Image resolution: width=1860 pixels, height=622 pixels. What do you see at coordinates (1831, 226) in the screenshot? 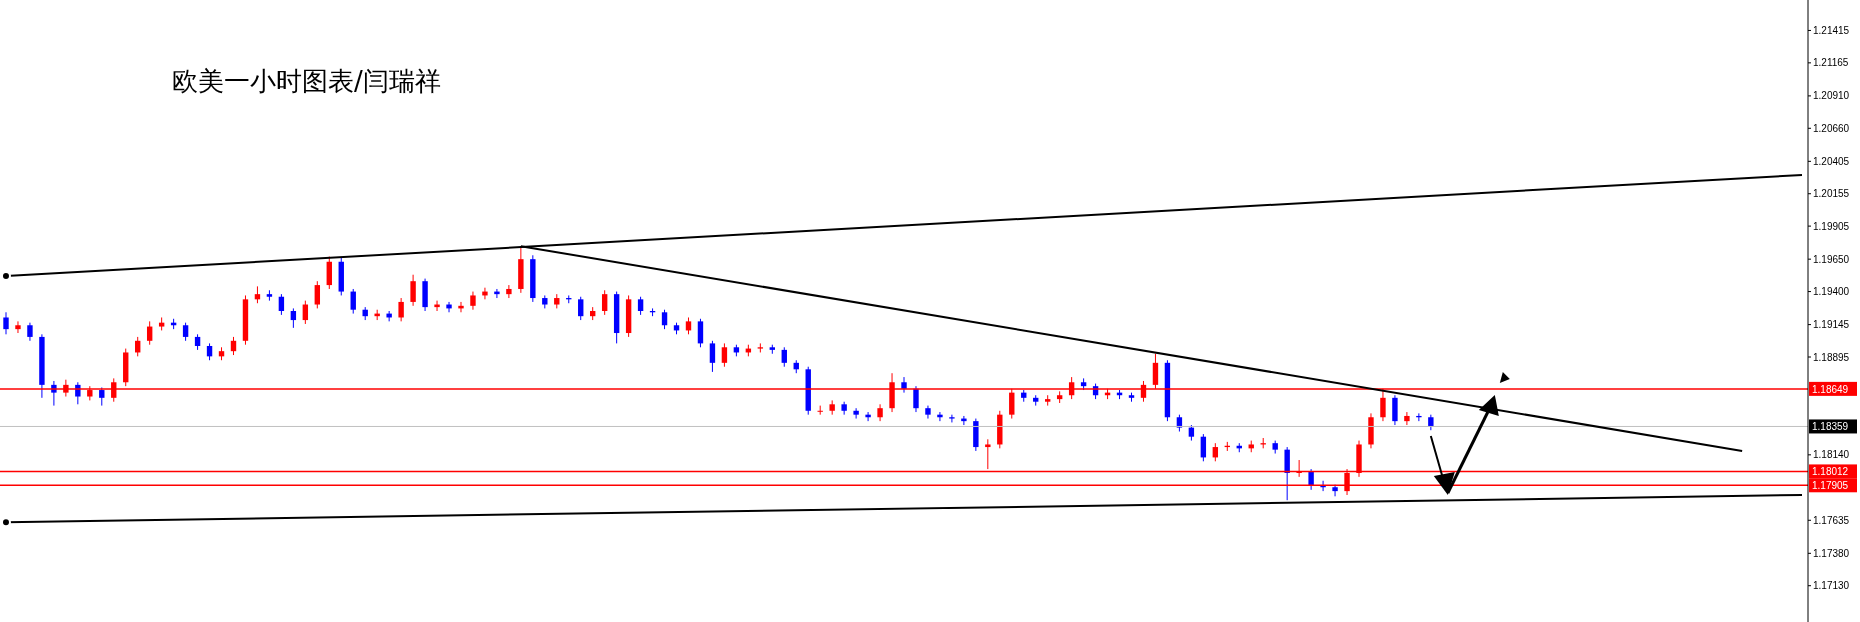
I see `y-tick-label: 1.19905` at bounding box center [1831, 226].